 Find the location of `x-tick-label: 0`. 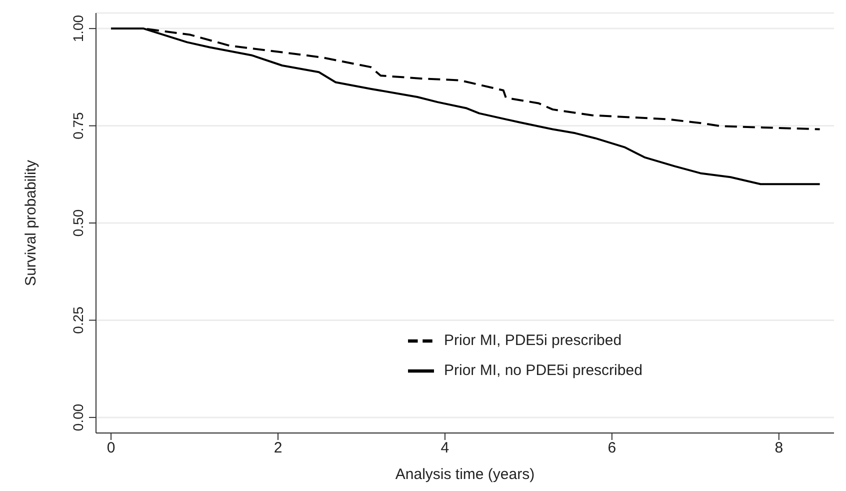

x-tick-label: 0 is located at coordinates (111, 448).